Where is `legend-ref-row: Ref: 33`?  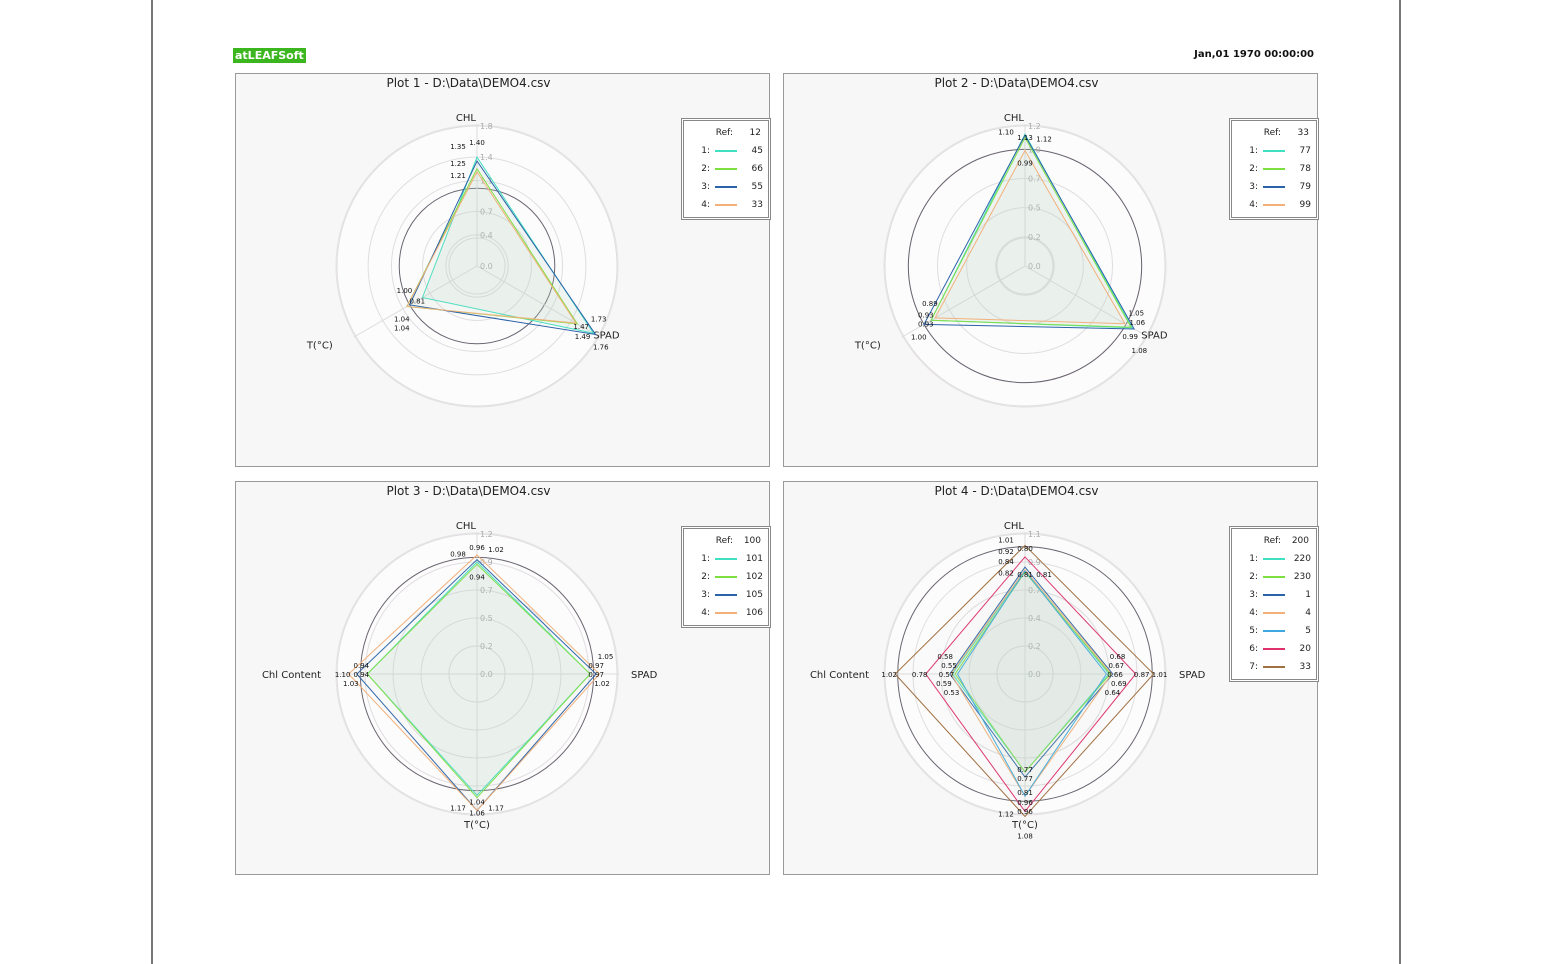
legend-ref-row: Ref: 33 is located at coordinates (1274, 133).